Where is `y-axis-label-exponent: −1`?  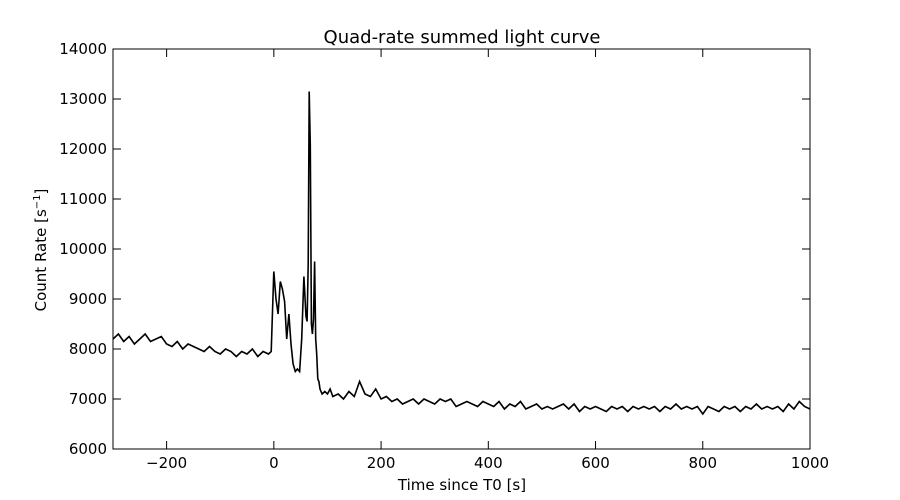 y-axis-label-exponent: −1 is located at coordinates (37, 201).